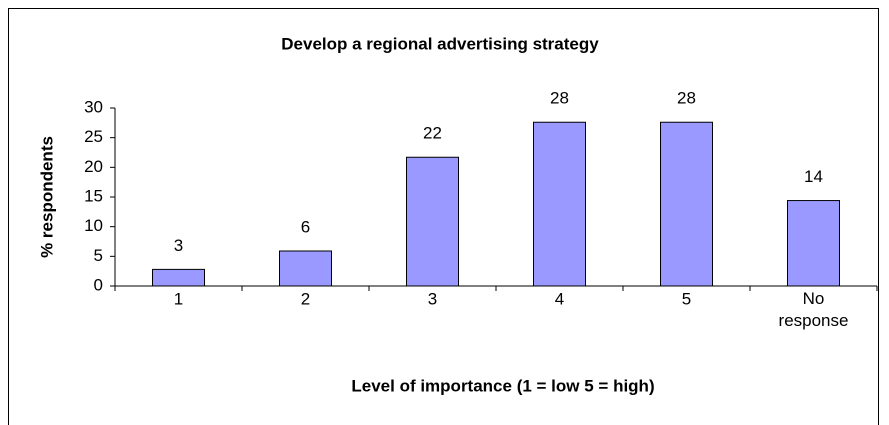 The image size is (889, 425). I want to click on x-tick-label: 1, so click(178, 298).